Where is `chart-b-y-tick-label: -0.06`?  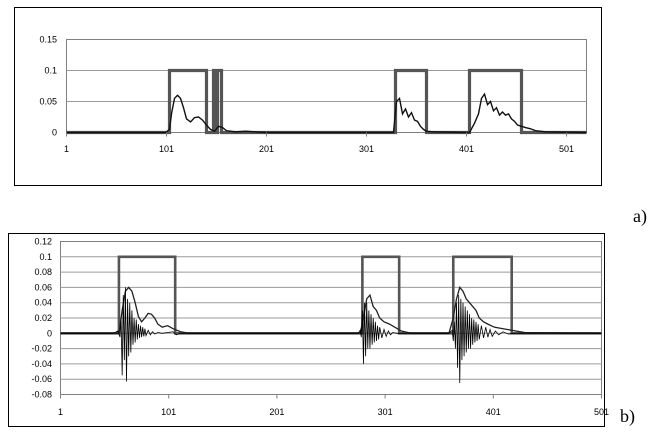 chart-b-y-tick-label: -0.06 is located at coordinates (41, 379).